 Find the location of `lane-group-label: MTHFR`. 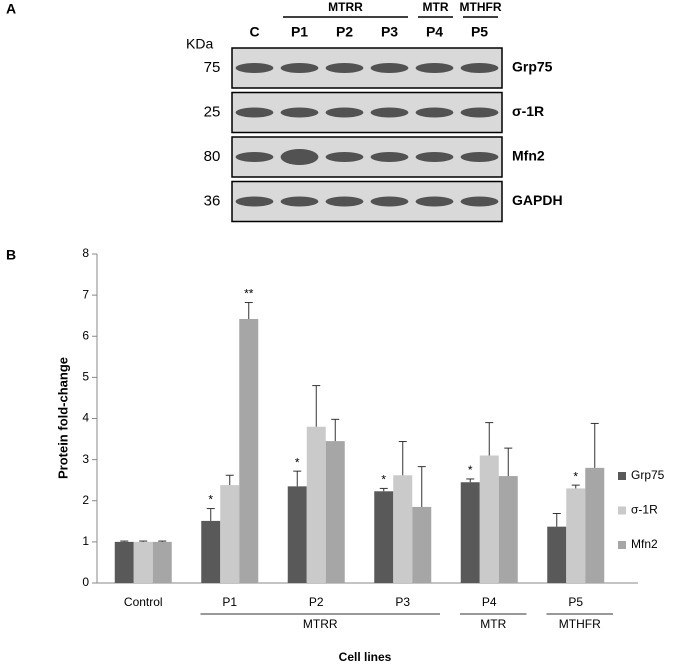

lane-group-label: MTHFR is located at coordinates (481, 7).